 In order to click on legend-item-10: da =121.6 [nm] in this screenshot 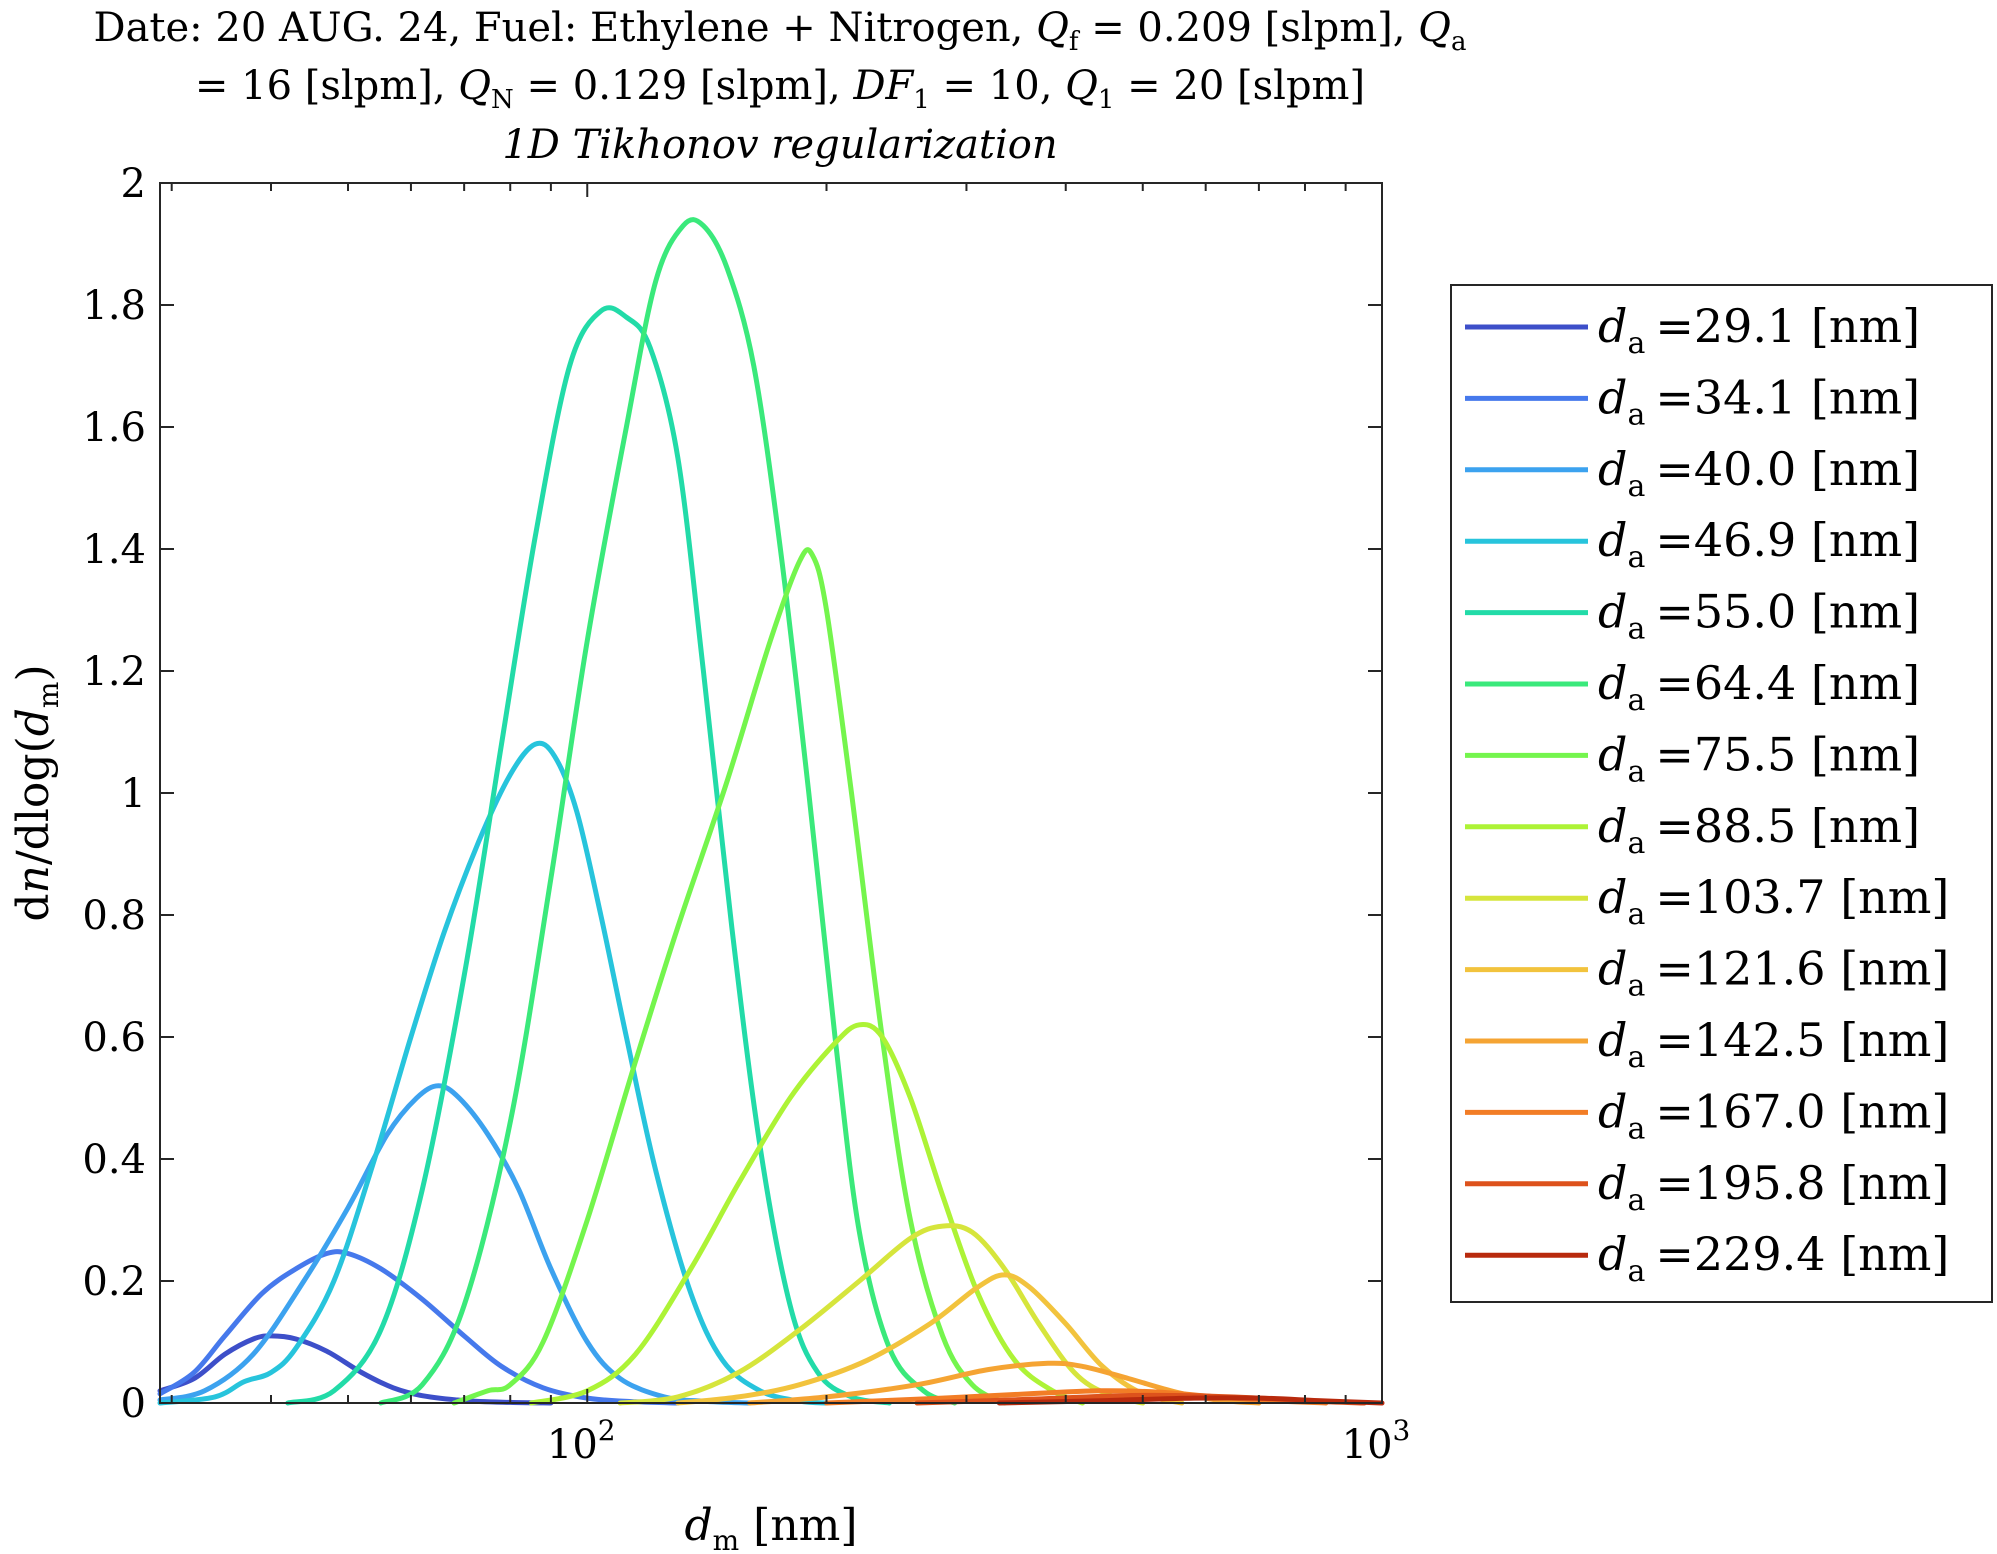, I will do `click(1707, 973)`.